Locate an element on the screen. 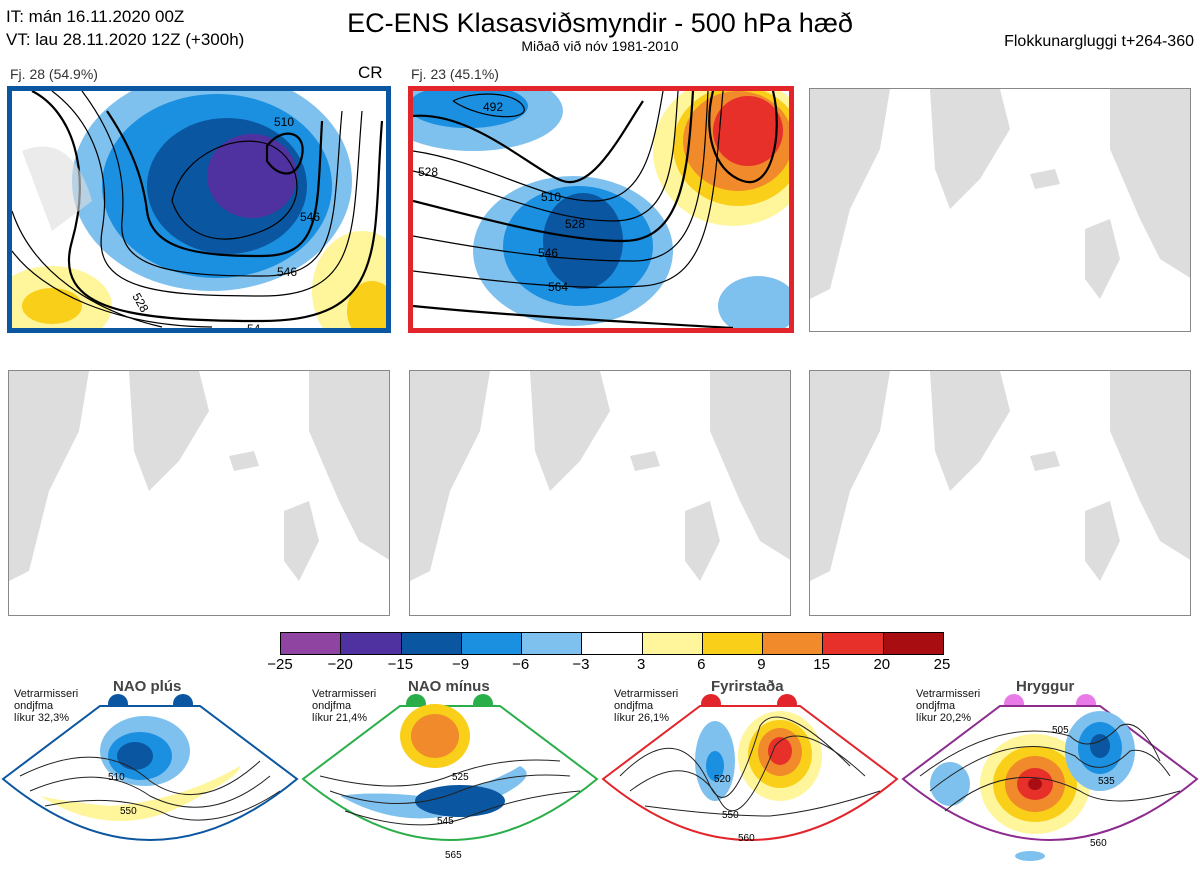 Image resolution: width=1200 pixels, height=871 pixels. issue-time: IT: mán 16.11.2020 00Z is located at coordinates (95, 16).